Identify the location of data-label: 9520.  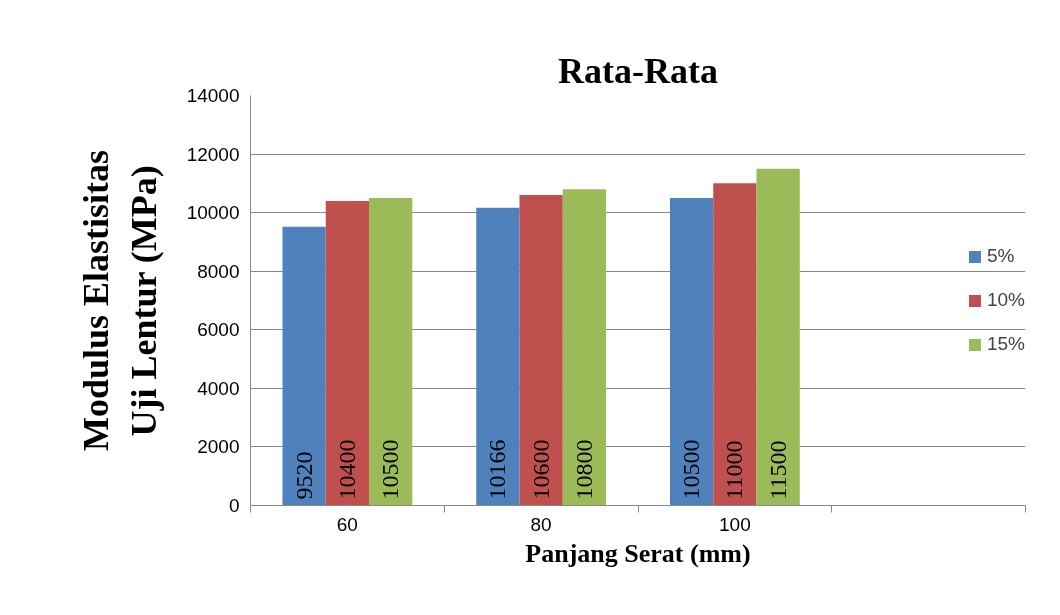
(303, 475).